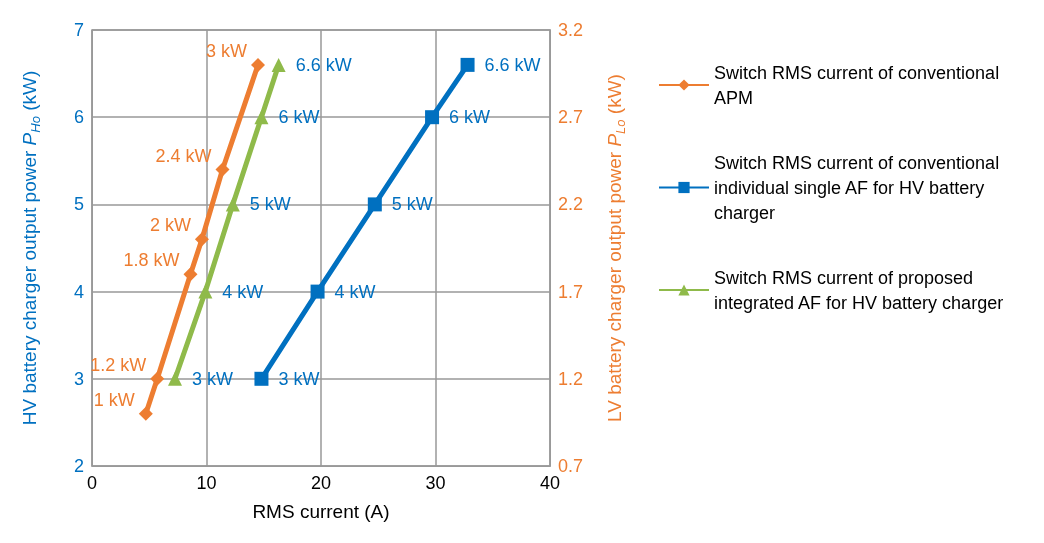  I want to click on y2-tick-label: 2.7, so click(571, 117).